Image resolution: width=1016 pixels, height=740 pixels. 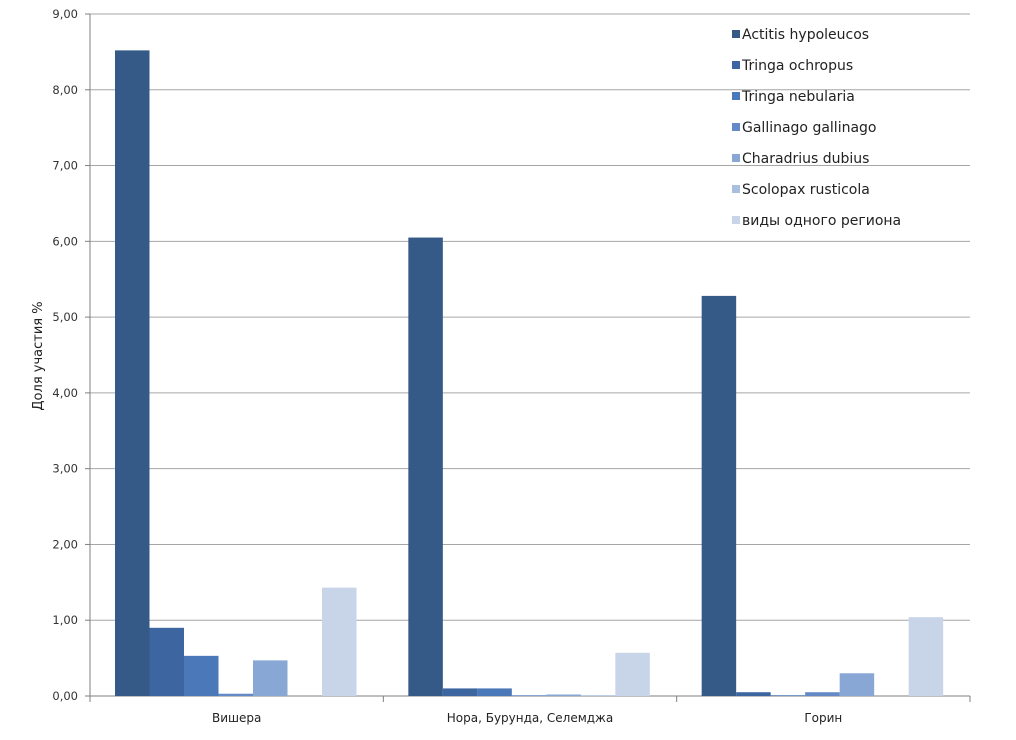 What do you see at coordinates (798, 97) in the screenshot?
I see `legend-label: Tringa nebularia` at bounding box center [798, 97].